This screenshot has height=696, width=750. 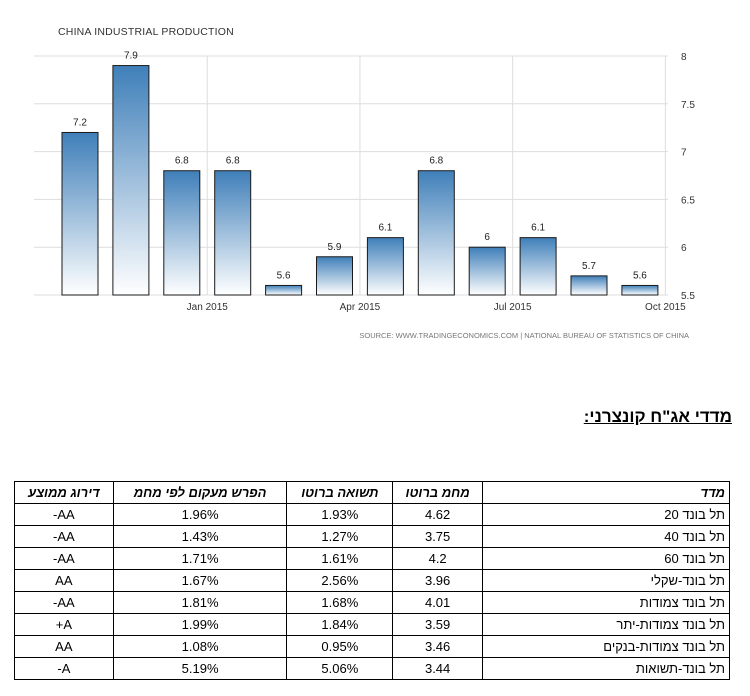 What do you see at coordinates (684, 248) in the screenshot?
I see `y-tick-label: 6` at bounding box center [684, 248].